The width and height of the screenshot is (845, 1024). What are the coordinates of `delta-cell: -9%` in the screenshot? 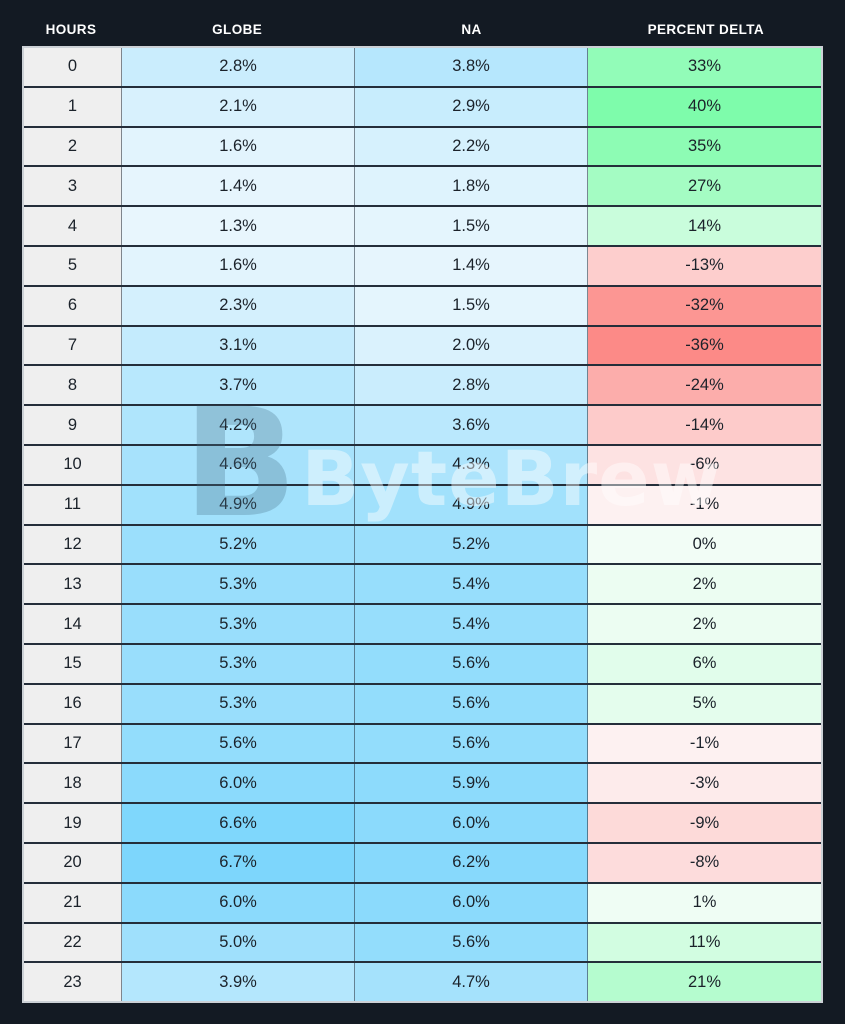 It's located at (704, 823).